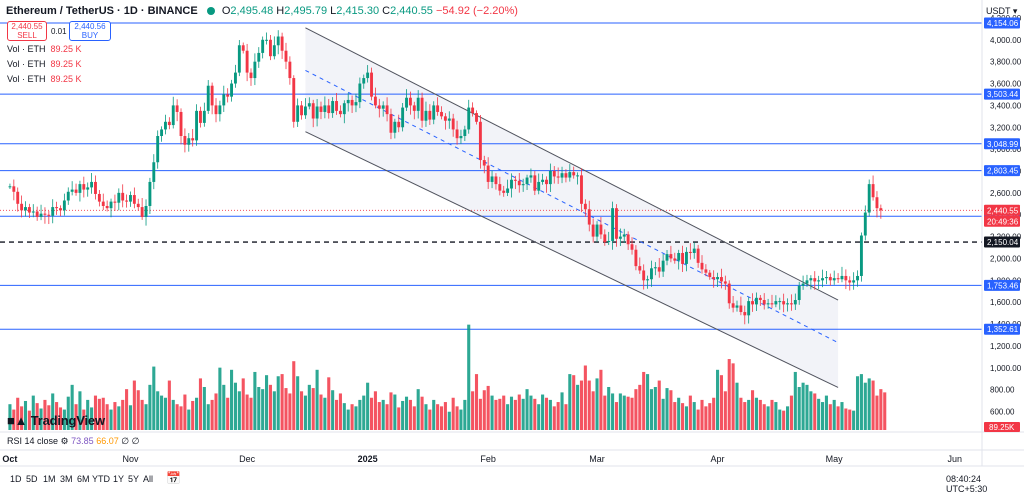 The width and height of the screenshot is (1024, 494). What do you see at coordinates (967, 484) in the screenshot?
I see `clock: 08:40:24 UTC+5:30` at bounding box center [967, 484].